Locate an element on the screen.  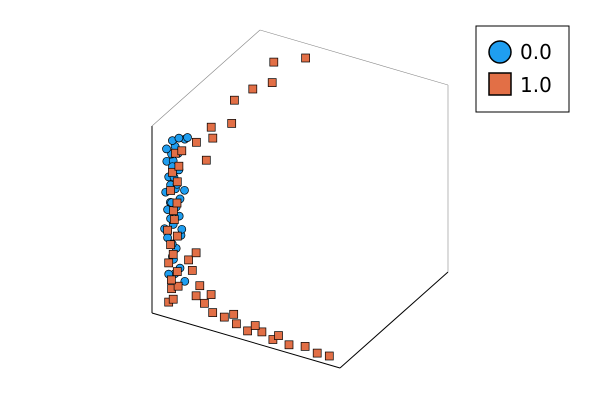
legend-box is located at coordinates (522, 69).